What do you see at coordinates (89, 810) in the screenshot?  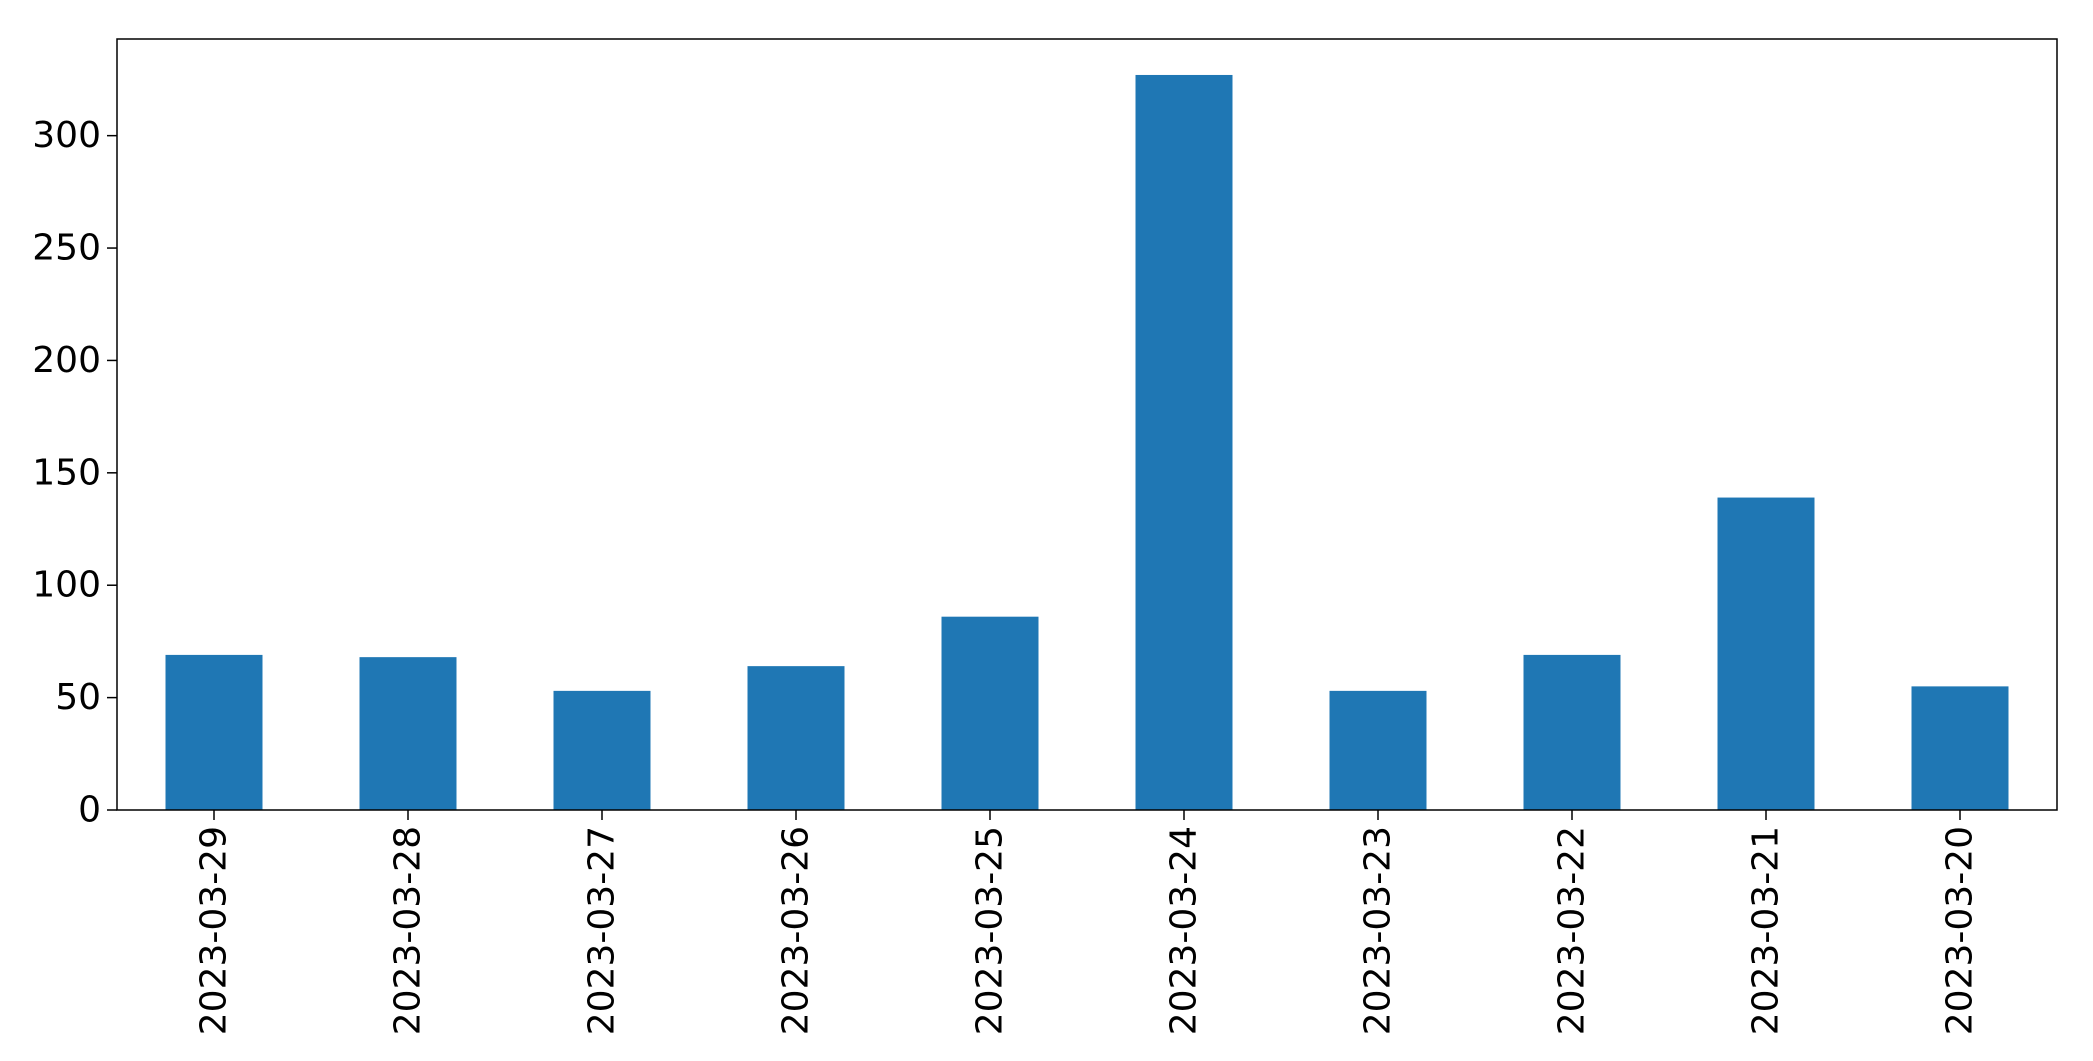 I see `y-tick-label: 0` at bounding box center [89, 810].